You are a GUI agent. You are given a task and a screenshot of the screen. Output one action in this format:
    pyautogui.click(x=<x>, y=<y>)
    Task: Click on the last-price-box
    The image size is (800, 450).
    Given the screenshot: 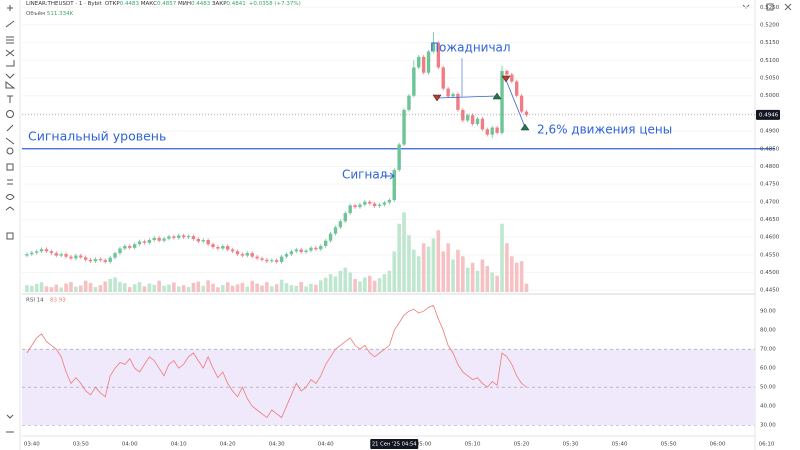 What is the action you would take?
    pyautogui.click(x=768, y=114)
    